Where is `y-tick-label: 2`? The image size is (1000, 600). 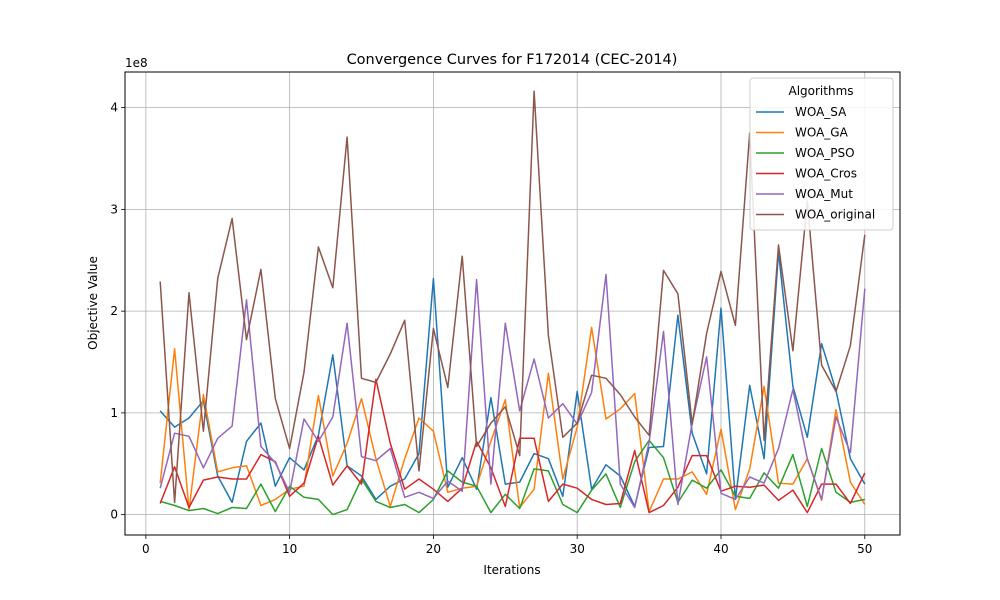 y-tick-label: 2 is located at coordinates (114, 311).